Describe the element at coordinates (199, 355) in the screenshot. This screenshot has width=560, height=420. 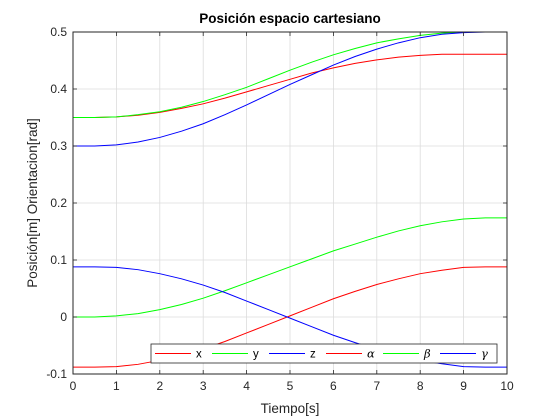
I see `legend-label-0: x` at that location.